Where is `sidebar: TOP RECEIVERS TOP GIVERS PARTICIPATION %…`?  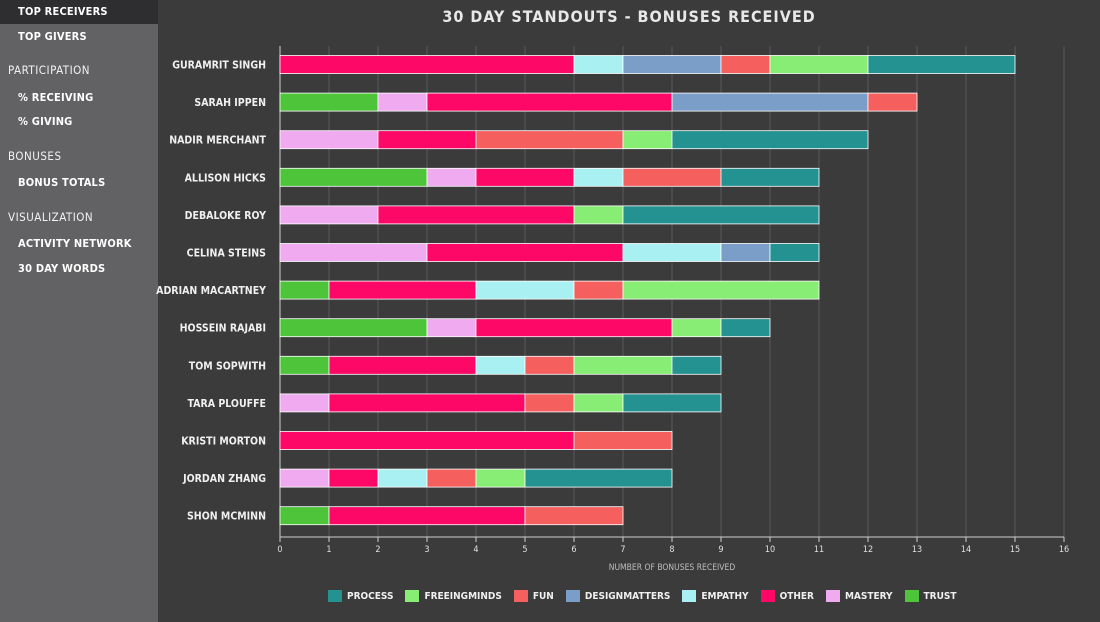 sidebar: TOP RECEIVERS TOP GIVERS PARTICIPATION %… is located at coordinates (79, 311).